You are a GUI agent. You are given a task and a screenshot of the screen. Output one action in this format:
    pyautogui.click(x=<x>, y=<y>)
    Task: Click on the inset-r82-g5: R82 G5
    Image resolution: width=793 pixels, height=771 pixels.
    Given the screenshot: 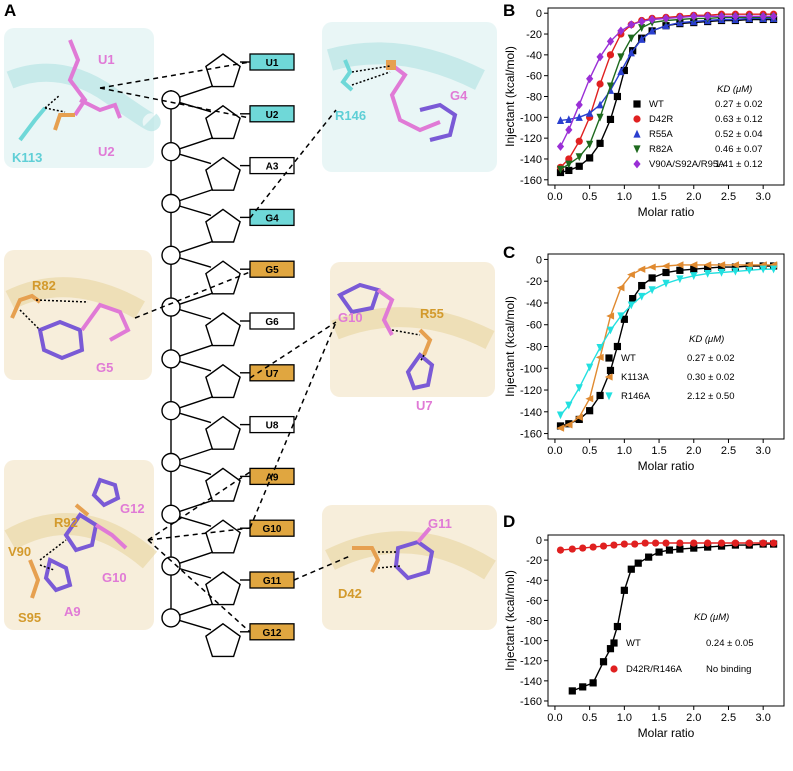 What is the action you would take?
    pyautogui.click(x=78, y=315)
    